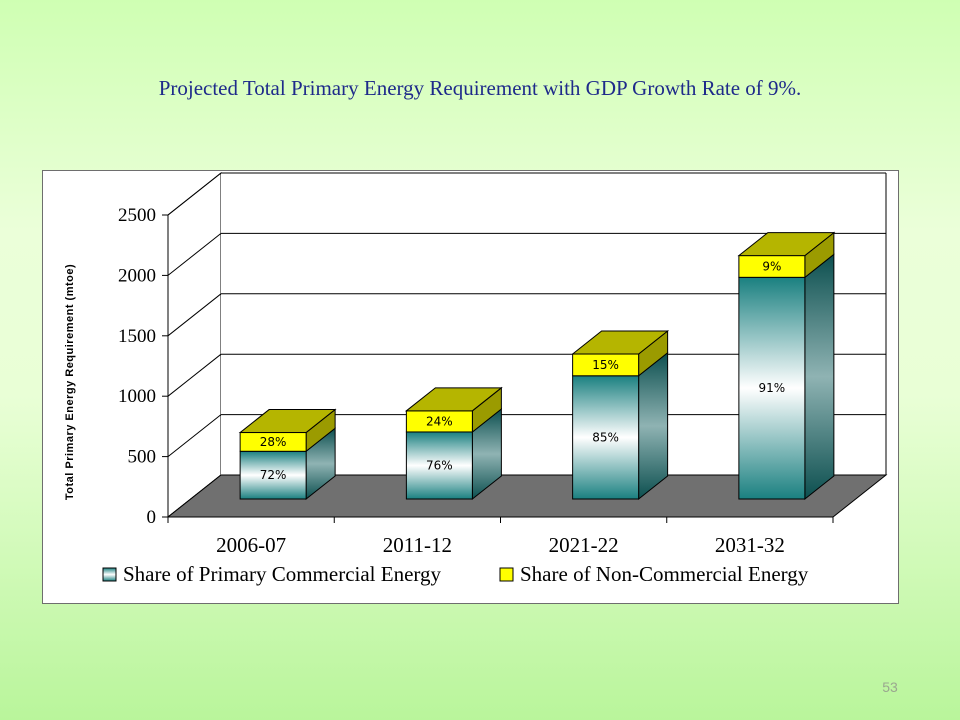  I want to click on y-tick-label: 0, so click(152, 517).